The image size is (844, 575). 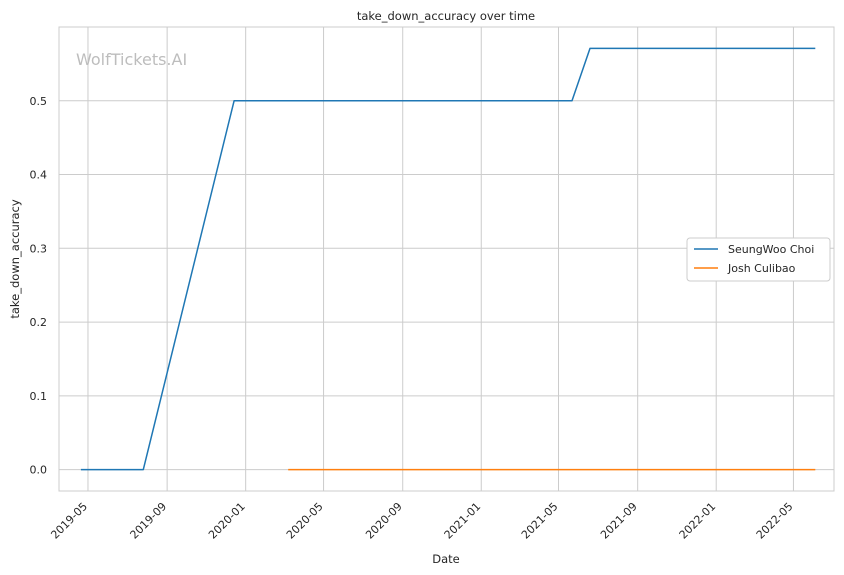 I want to click on watermark: WolfTickets.AI, so click(x=131, y=59).